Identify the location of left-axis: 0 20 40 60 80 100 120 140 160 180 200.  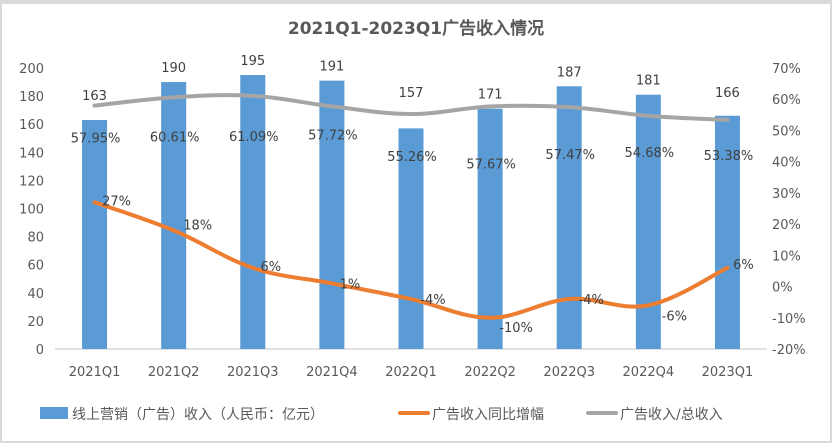
(31, 210).